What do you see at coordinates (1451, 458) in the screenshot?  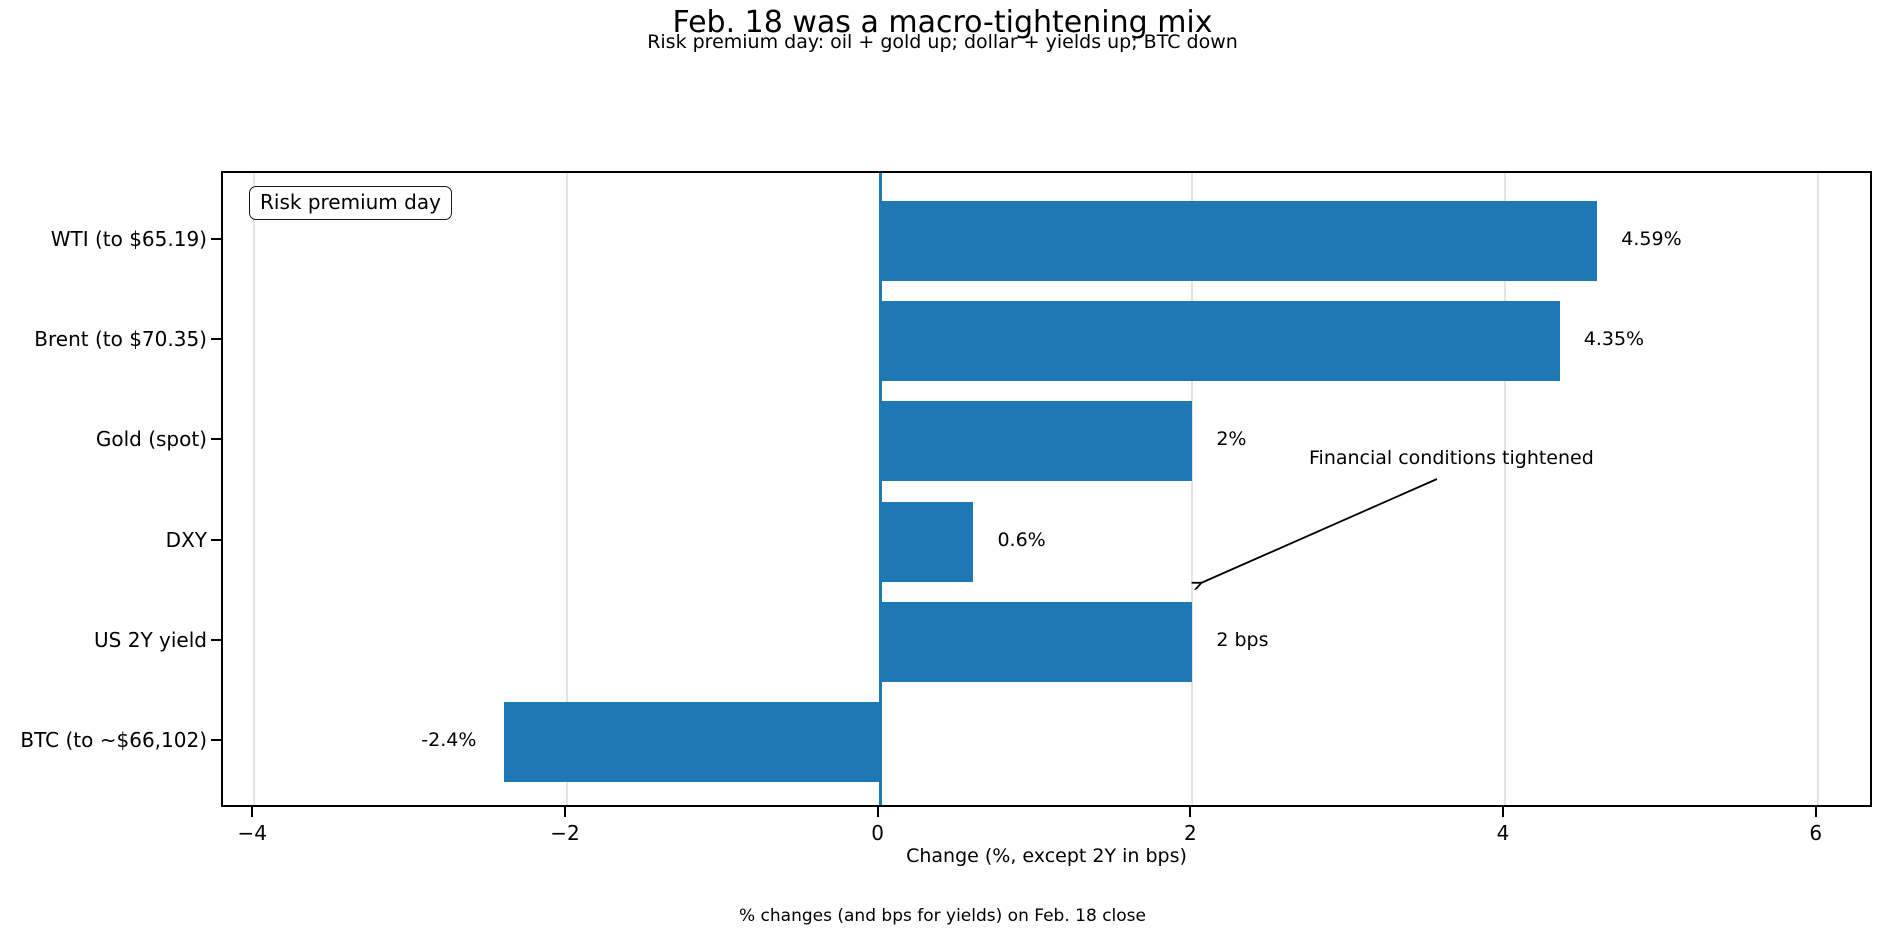 I see `annotation-text: Financial conditions tightened` at bounding box center [1451, 458].